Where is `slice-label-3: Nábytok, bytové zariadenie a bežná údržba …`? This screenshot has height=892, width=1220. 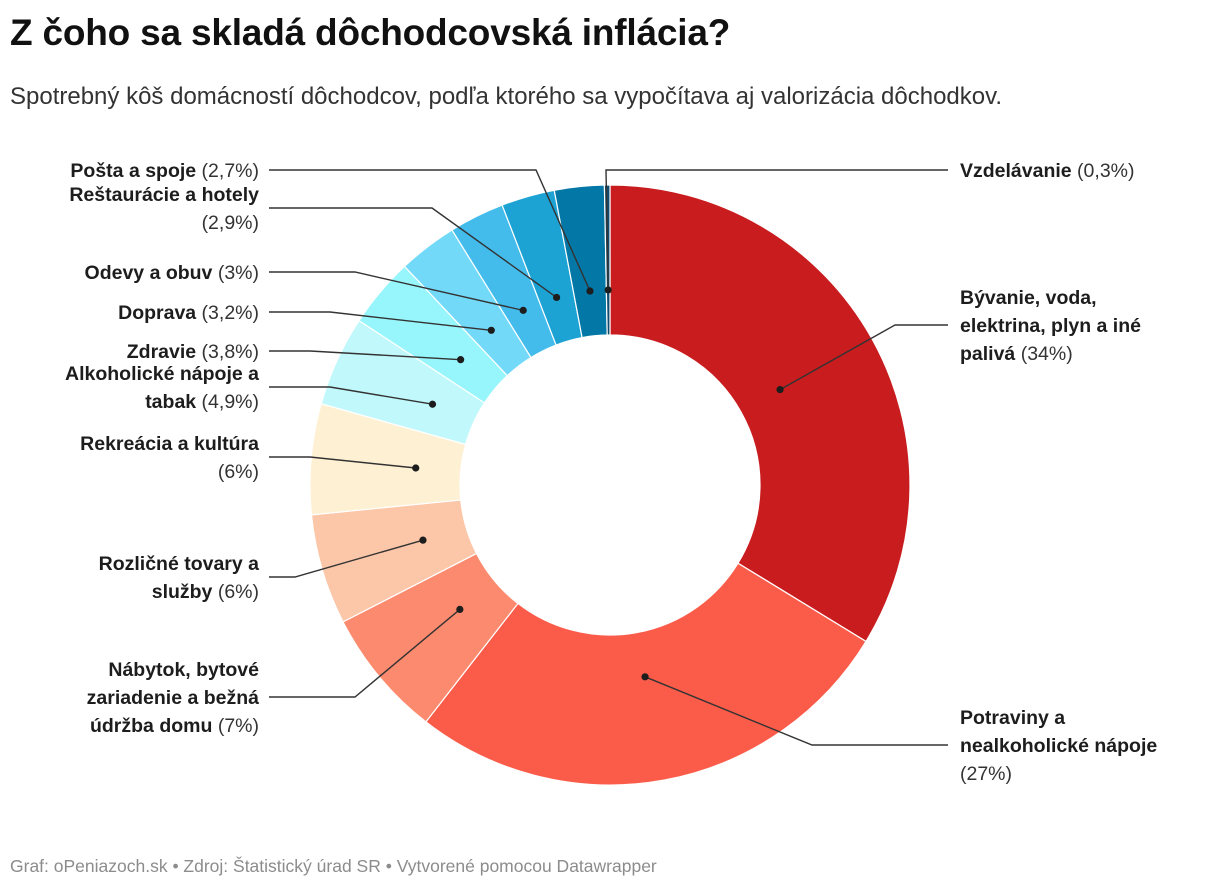
slice-label-3: Nábytok, bytové zariadenie a bežná údržba … is located at coordinates (173, 698).